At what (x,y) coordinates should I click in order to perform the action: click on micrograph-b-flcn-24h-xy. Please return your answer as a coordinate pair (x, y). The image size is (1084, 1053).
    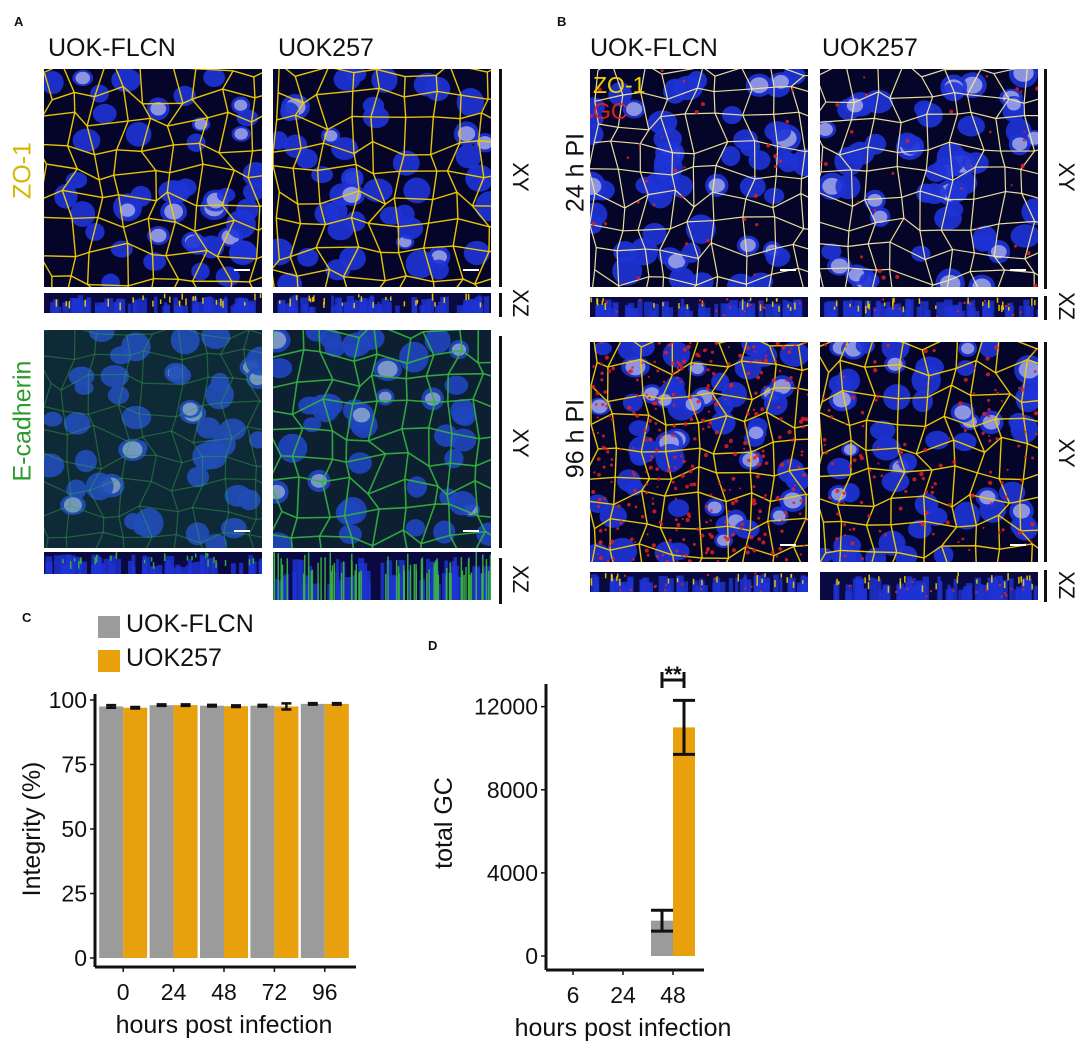
    Looking at the image, I should click on (699, 178).